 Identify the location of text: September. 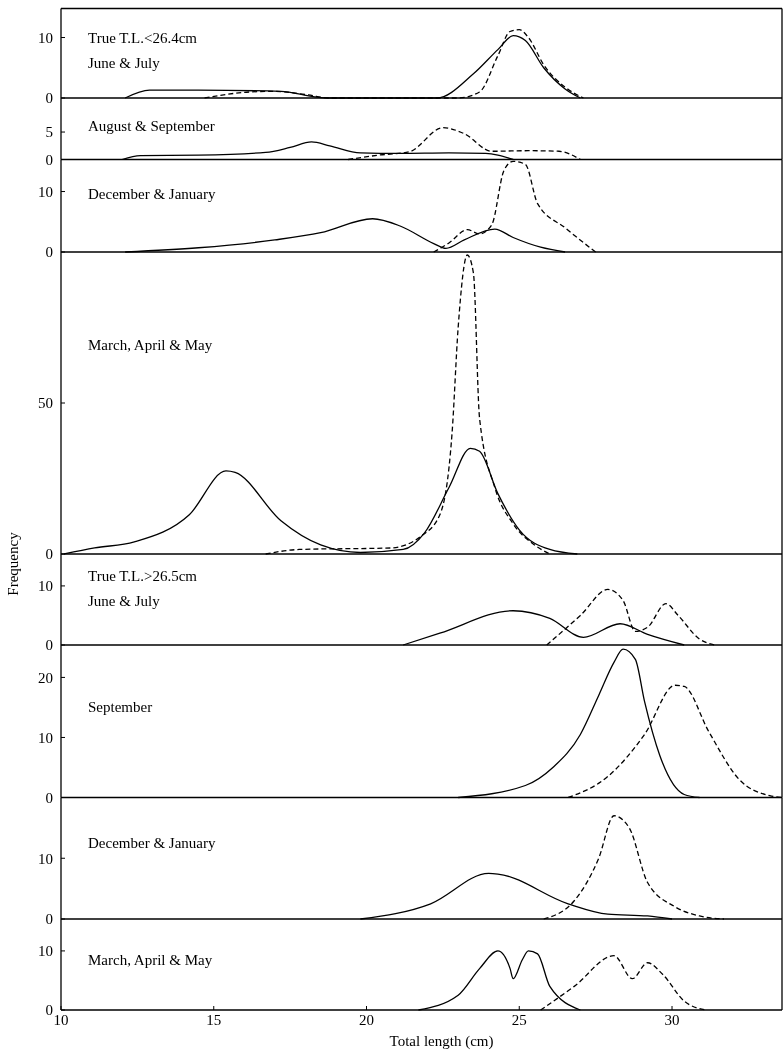
(120, 707).